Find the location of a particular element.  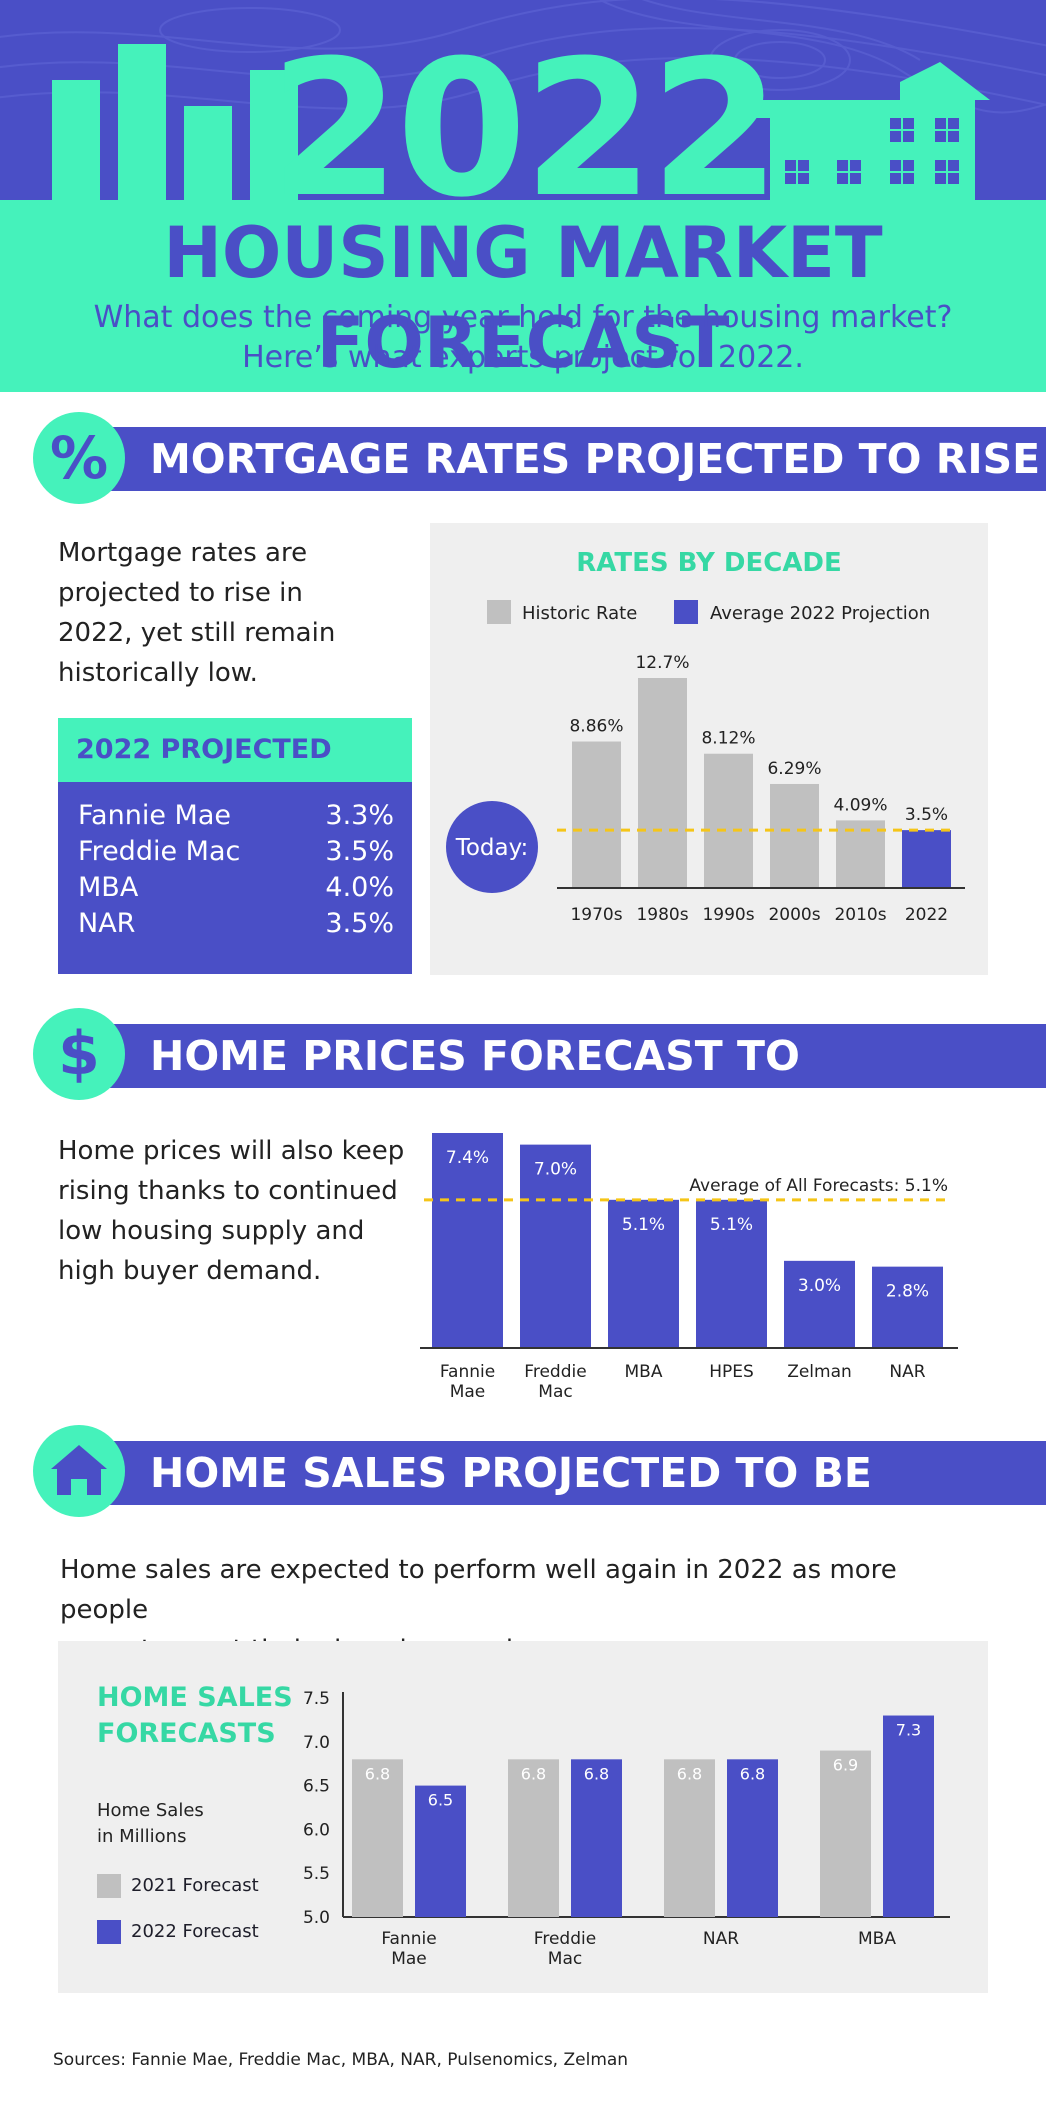

rate-row: Fannie Mae 3.3% is located at coordinates (236, 816).